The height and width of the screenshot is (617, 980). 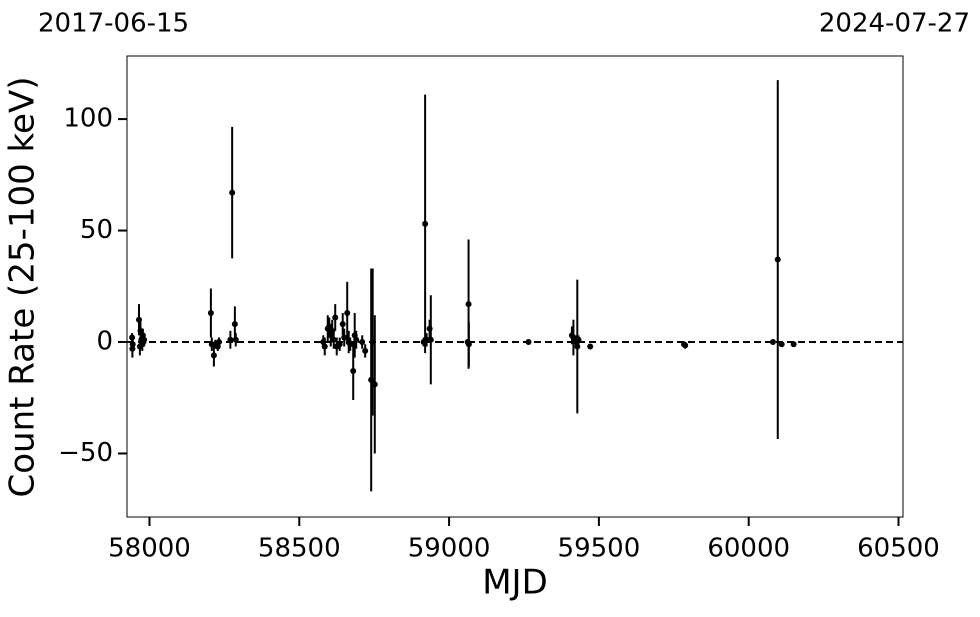 I want to click on x-tick-label: 60000, so click(x=748, y=549).